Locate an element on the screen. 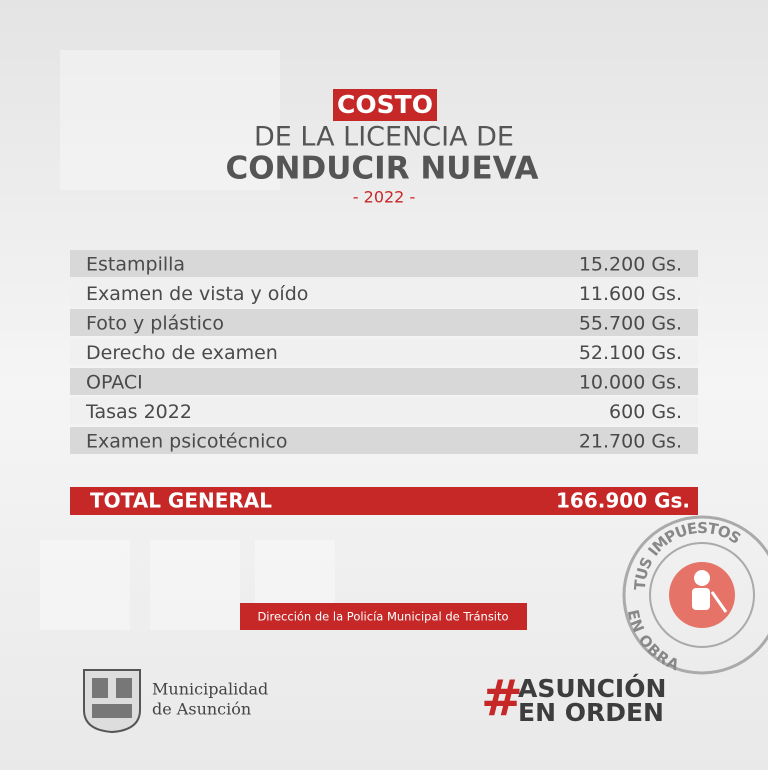 This screenshot has height=770, width=768. hashtag-symbol: # is located at coordinates (502, 699).